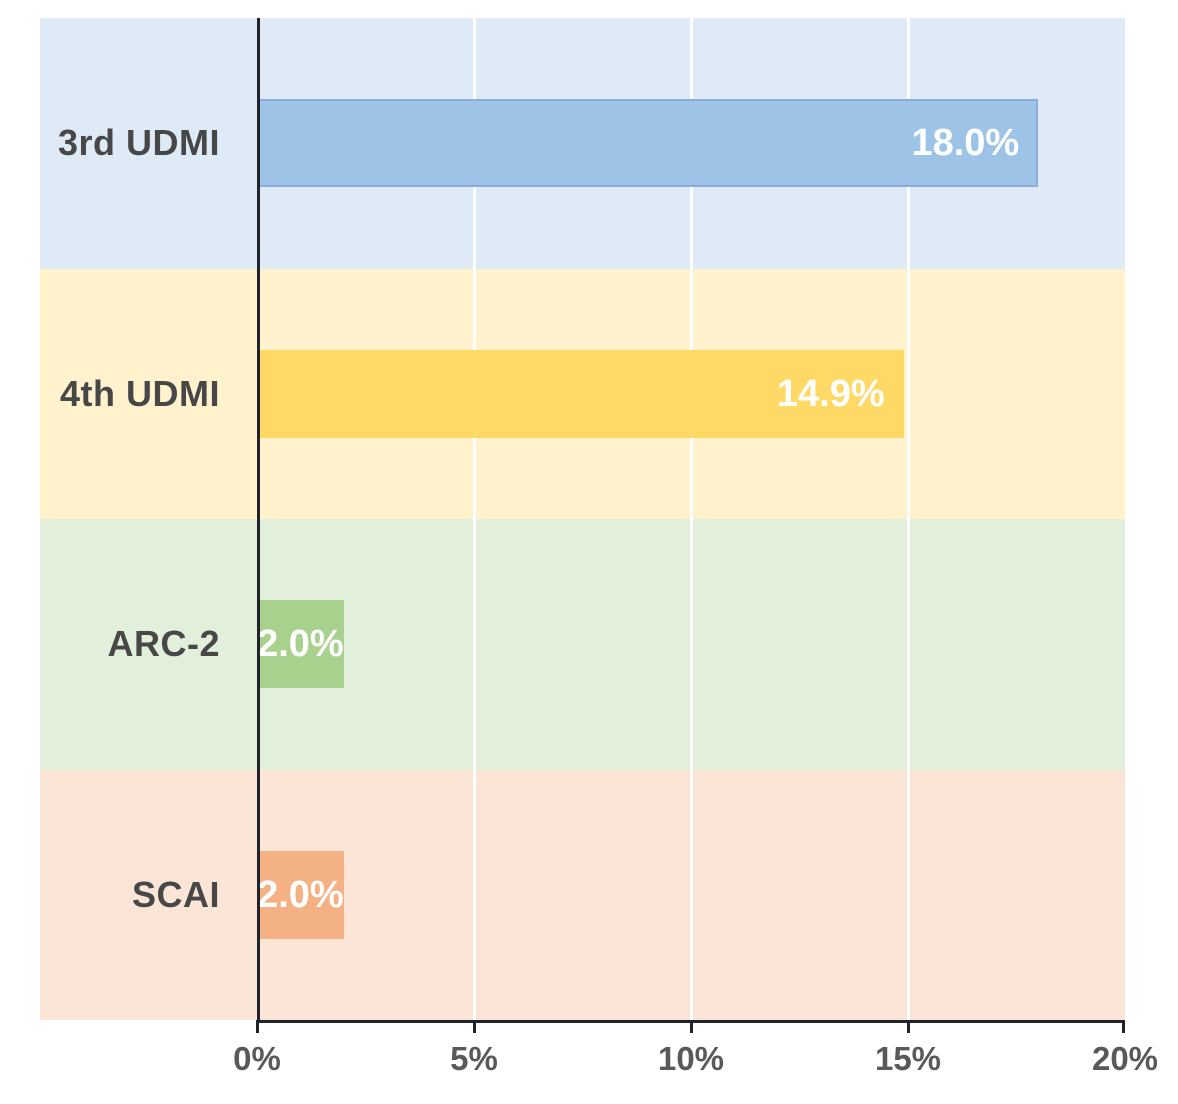 Image resolution: width=1178 pixels, height=1104 pixels. I want to click on y-axis-line, so click(258, 519).